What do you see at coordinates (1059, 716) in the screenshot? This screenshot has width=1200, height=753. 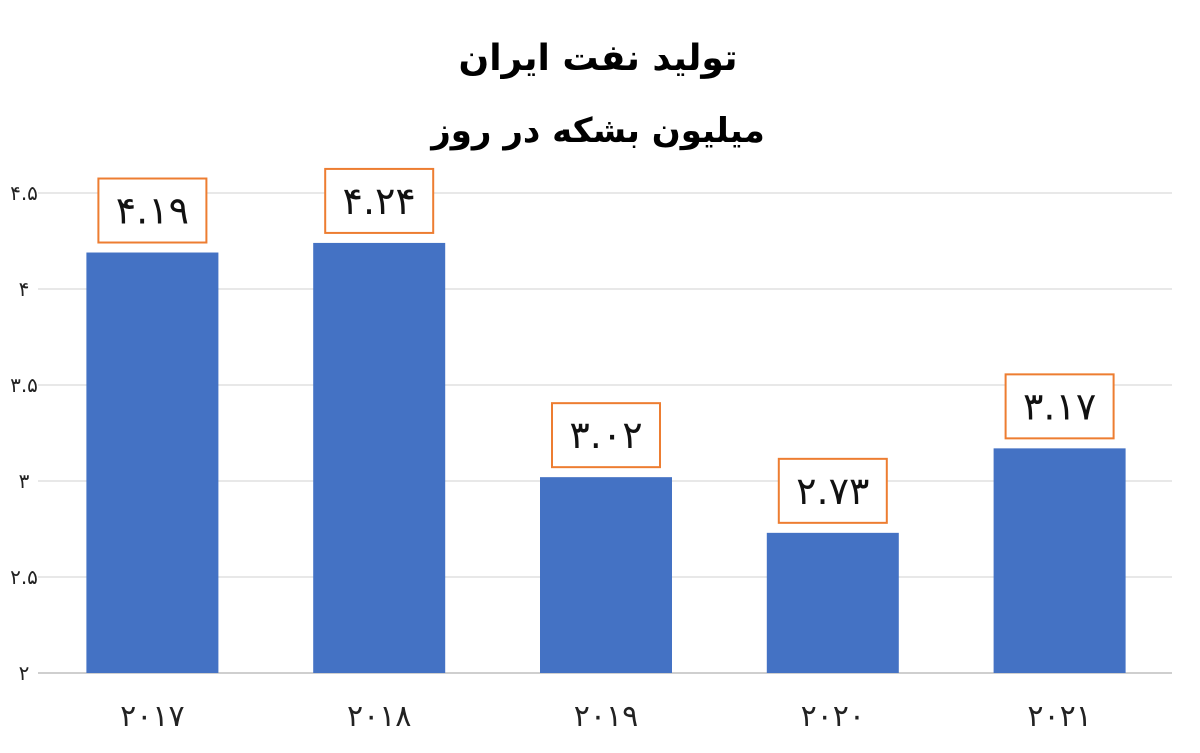 I see `x-tick-label: ۲۰۲۱` at bounding box center [1059, 716].